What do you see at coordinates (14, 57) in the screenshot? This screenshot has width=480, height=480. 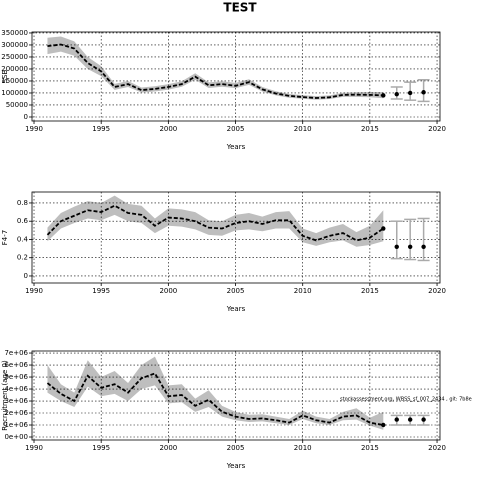 I see `y-tick-label: 250000` at bounding box center [14, 57].